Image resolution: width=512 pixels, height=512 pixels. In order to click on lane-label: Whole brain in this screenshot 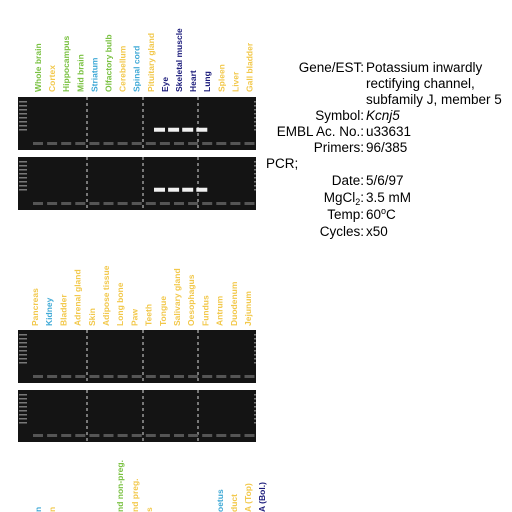, I will do `click(38, 67)`.